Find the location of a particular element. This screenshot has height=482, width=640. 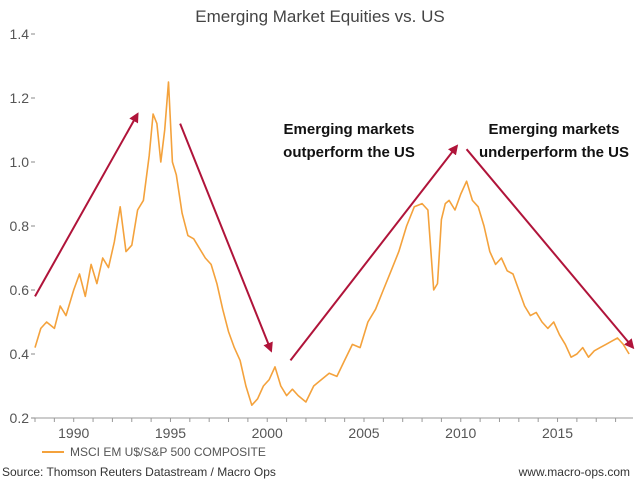

y-tick-label: 0.6 is located at coordinates (20, 290).